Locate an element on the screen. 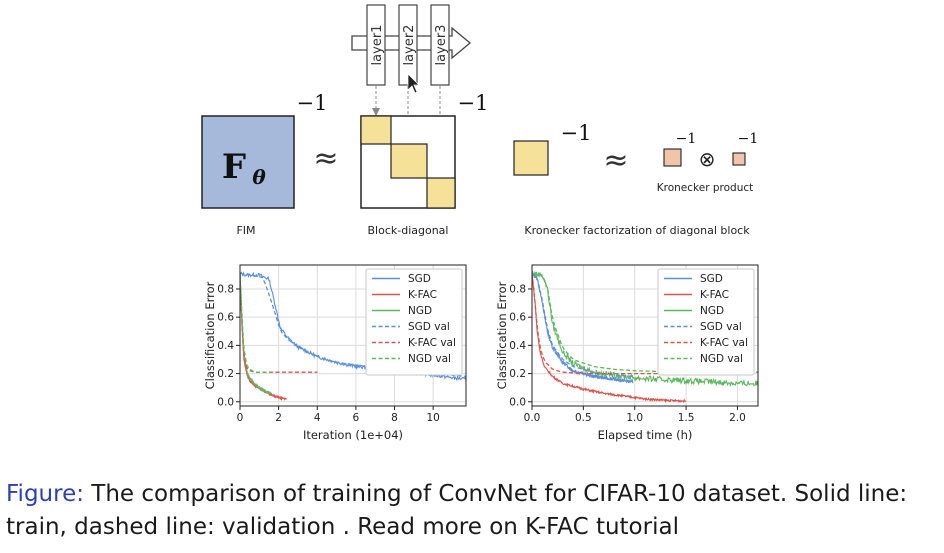 Image resolution: width=944 pixels, height=553 pixels. fim-label: FIM is located at coordinates (245, 230).